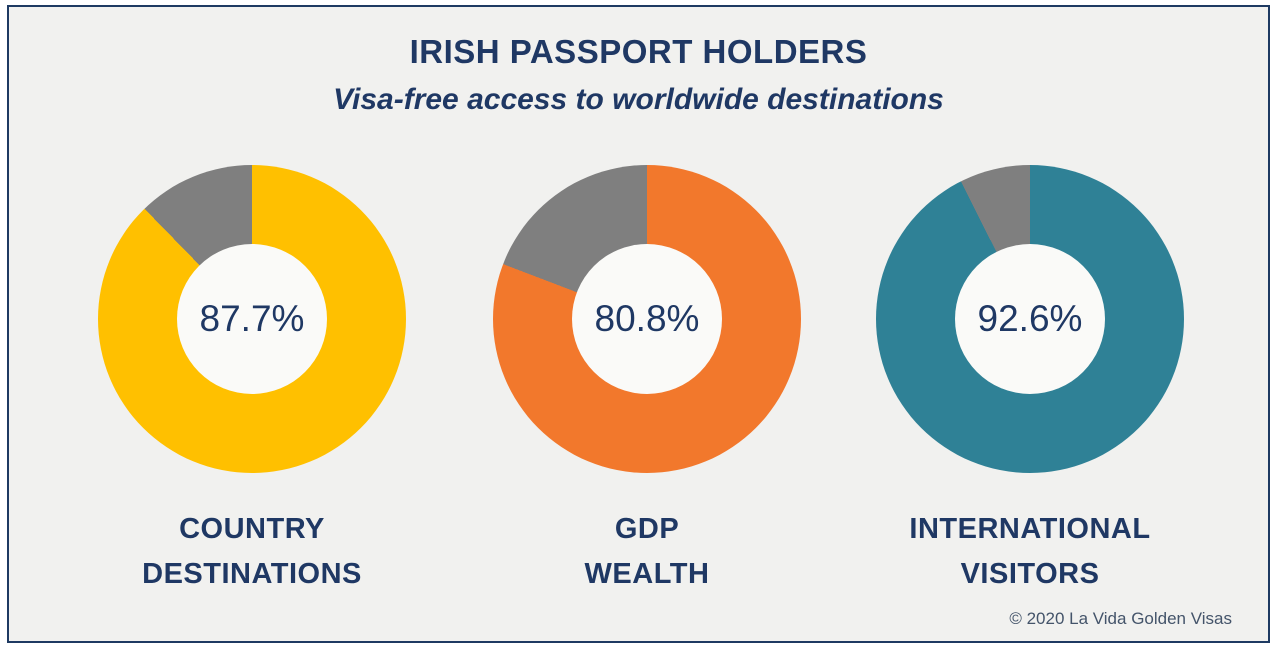  I want to click on chart-label-line: DESTINATIONS, so click(252, 574).